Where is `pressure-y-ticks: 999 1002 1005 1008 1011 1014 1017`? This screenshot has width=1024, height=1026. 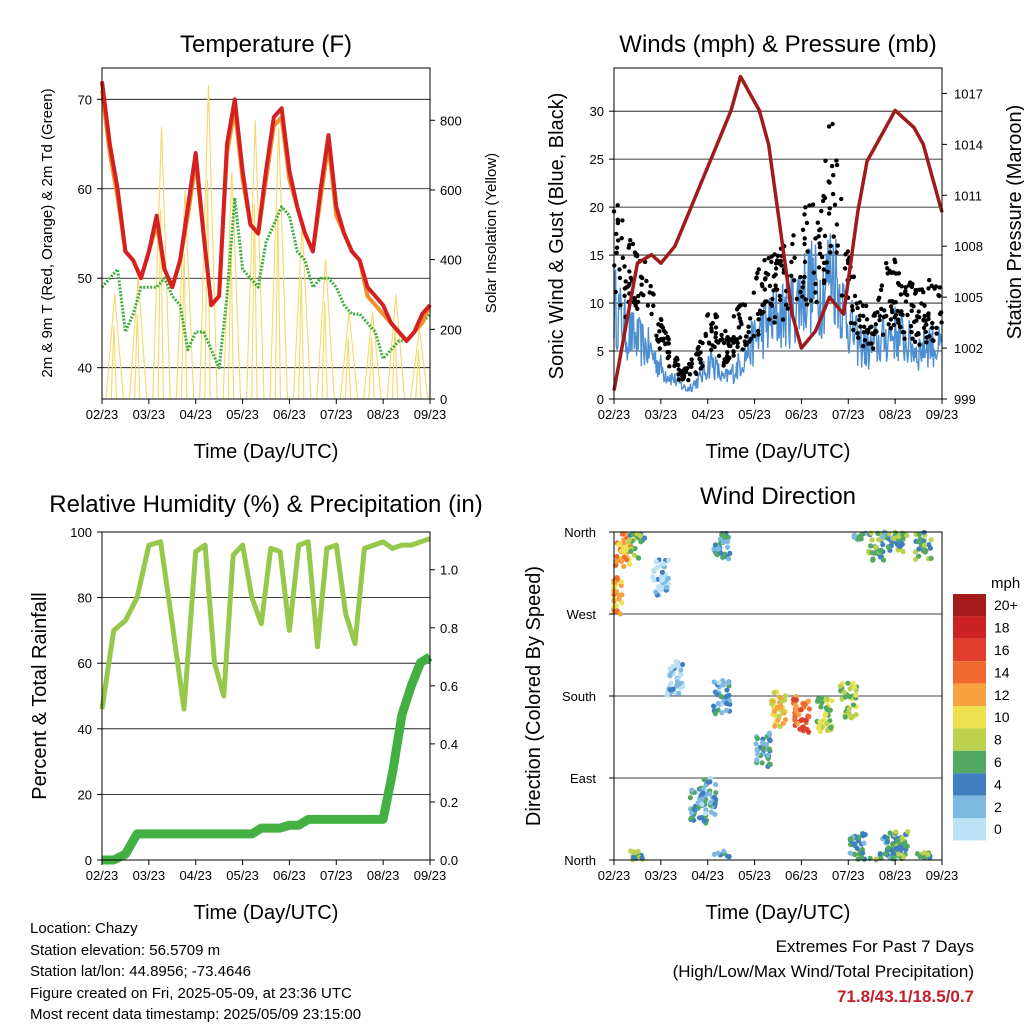 pressure-y-ticks: 999 1002 1005 1008 1011 1014 1017 is located at coordinates (962, 246).